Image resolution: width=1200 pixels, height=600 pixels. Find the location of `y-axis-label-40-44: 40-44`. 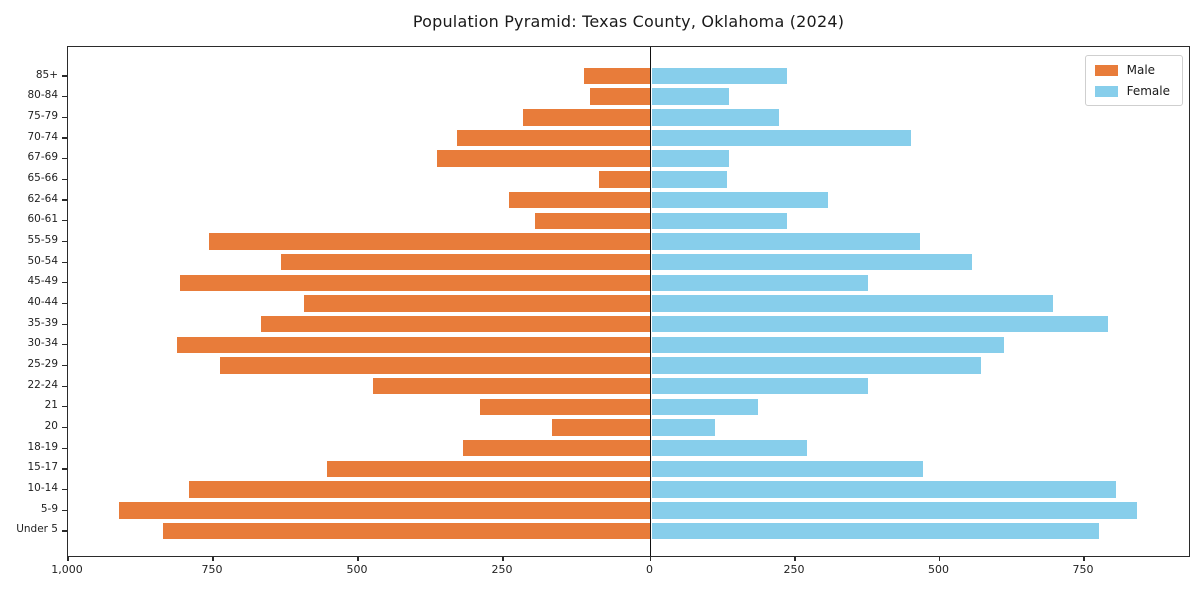

y-axis-label-40-44: 40-44 is located at coordinates (42, 301).